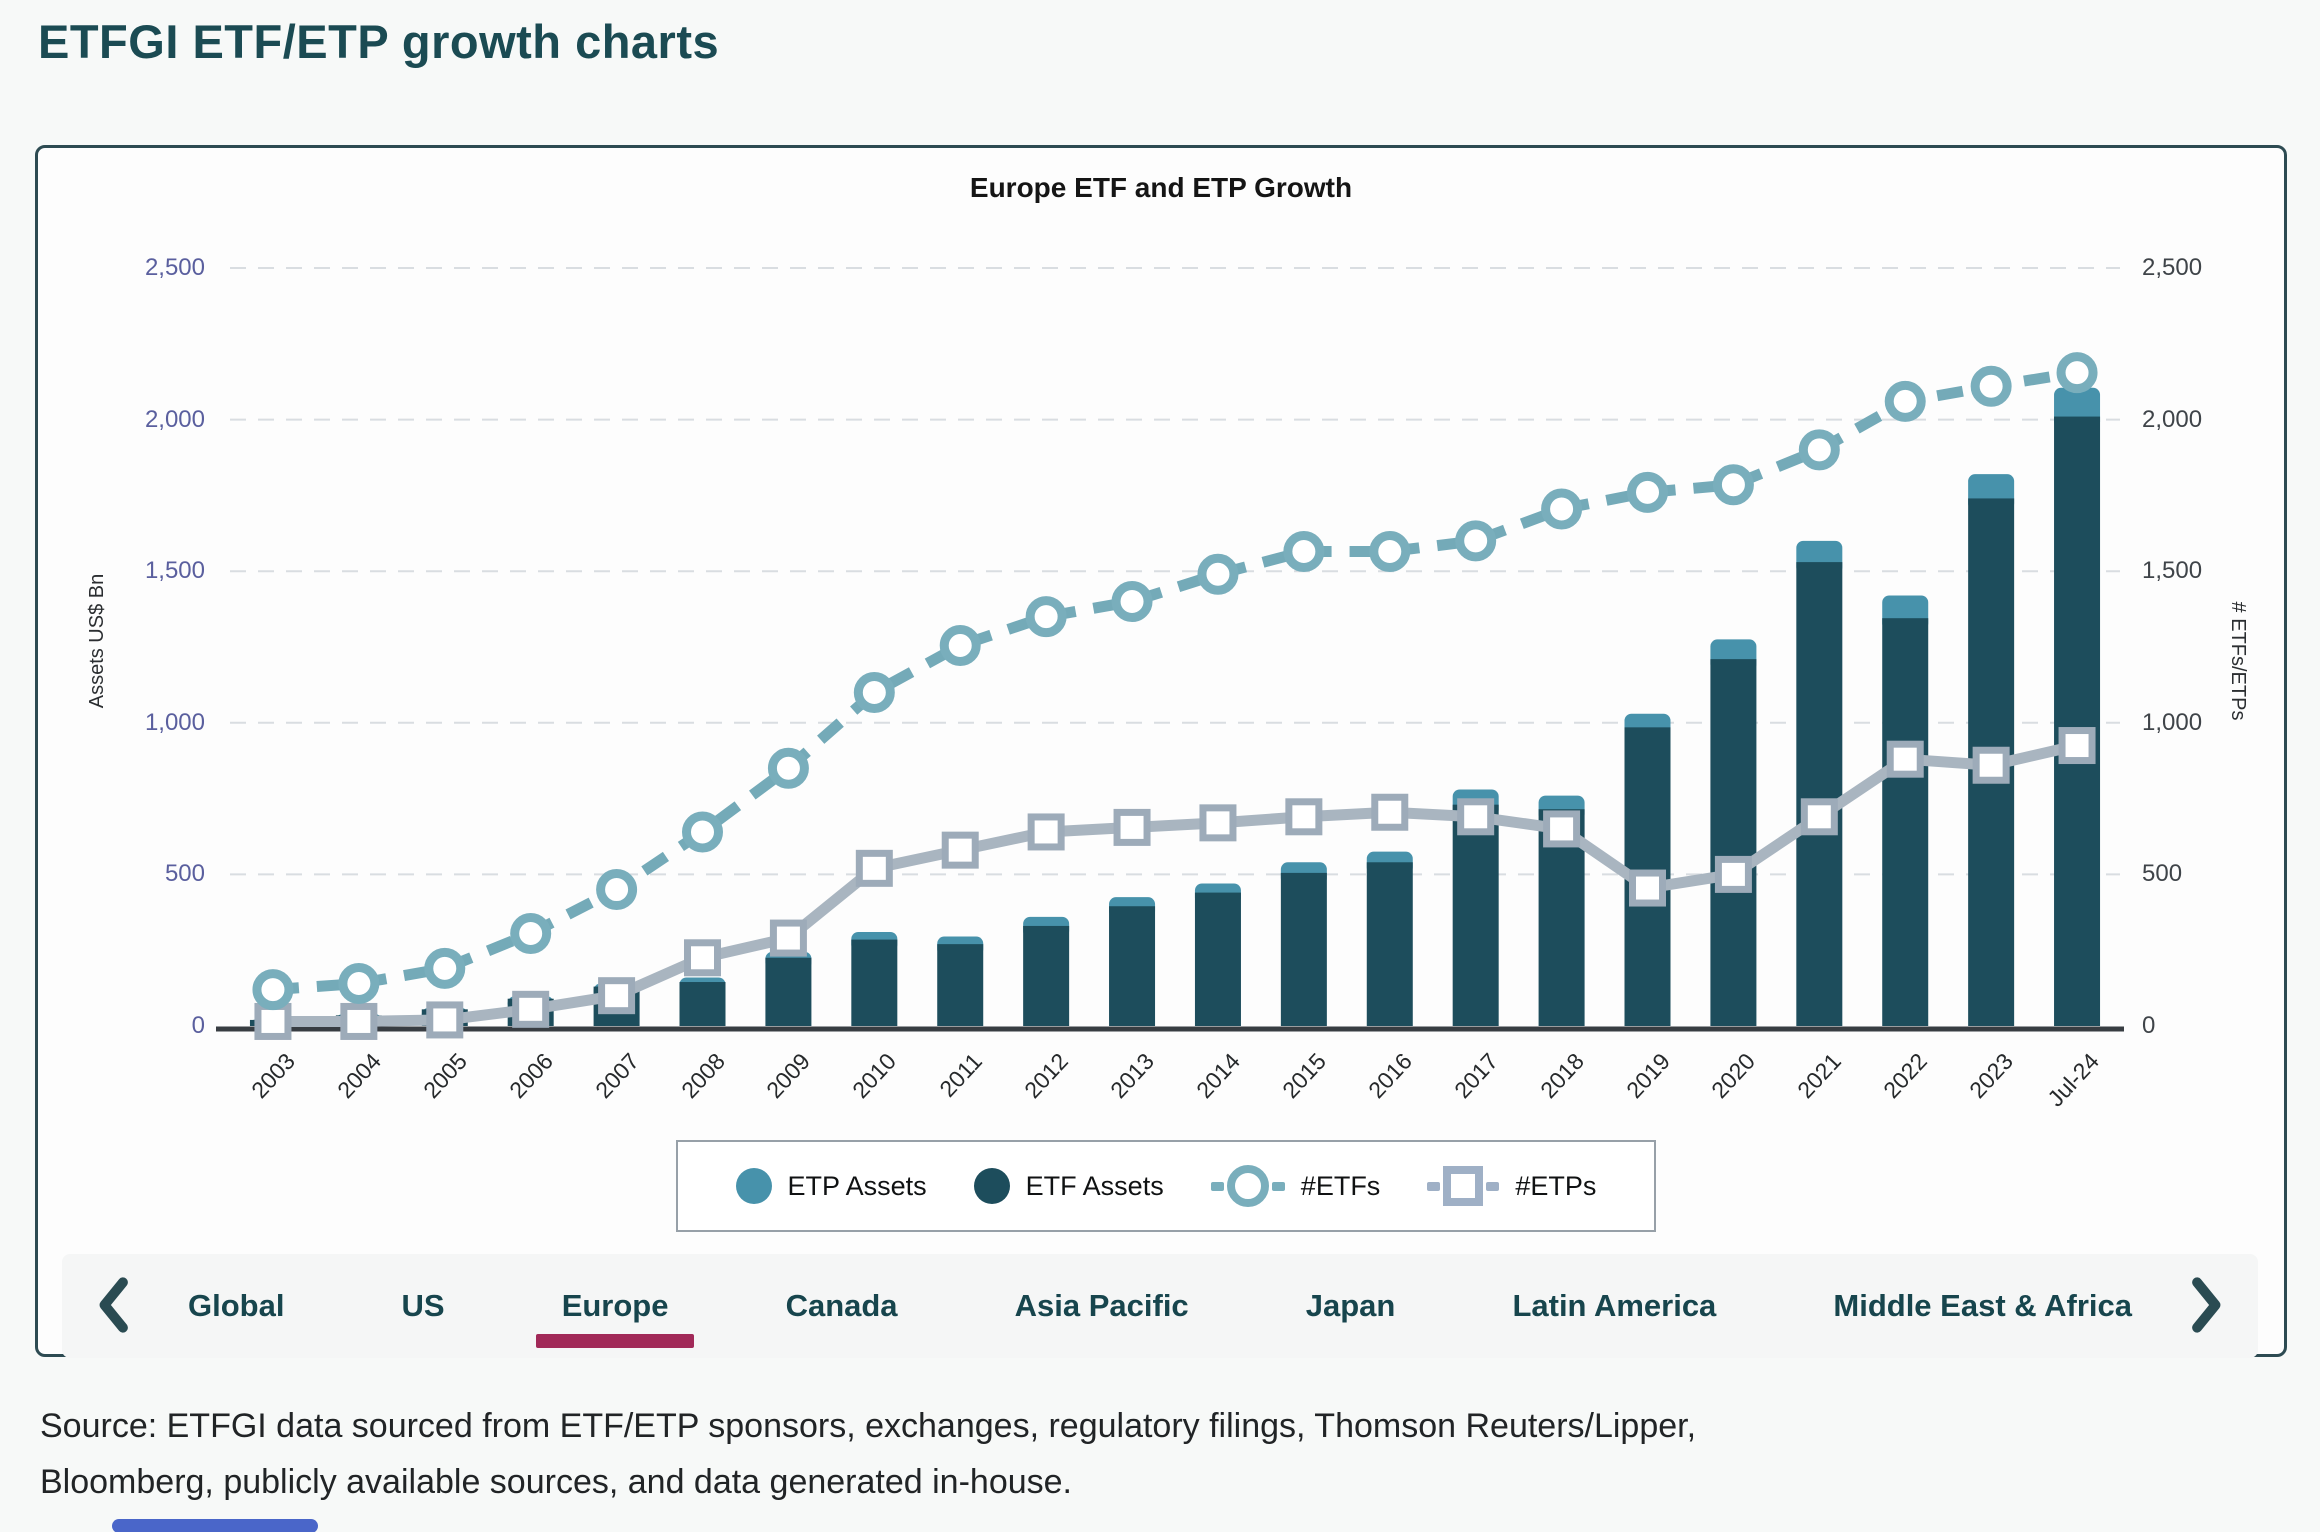 The width and height of the screenshot is (2320, 1532). Describe the element at coordinates (236, 1306) in the screenshot. I see `tab-global: Global` at that location.